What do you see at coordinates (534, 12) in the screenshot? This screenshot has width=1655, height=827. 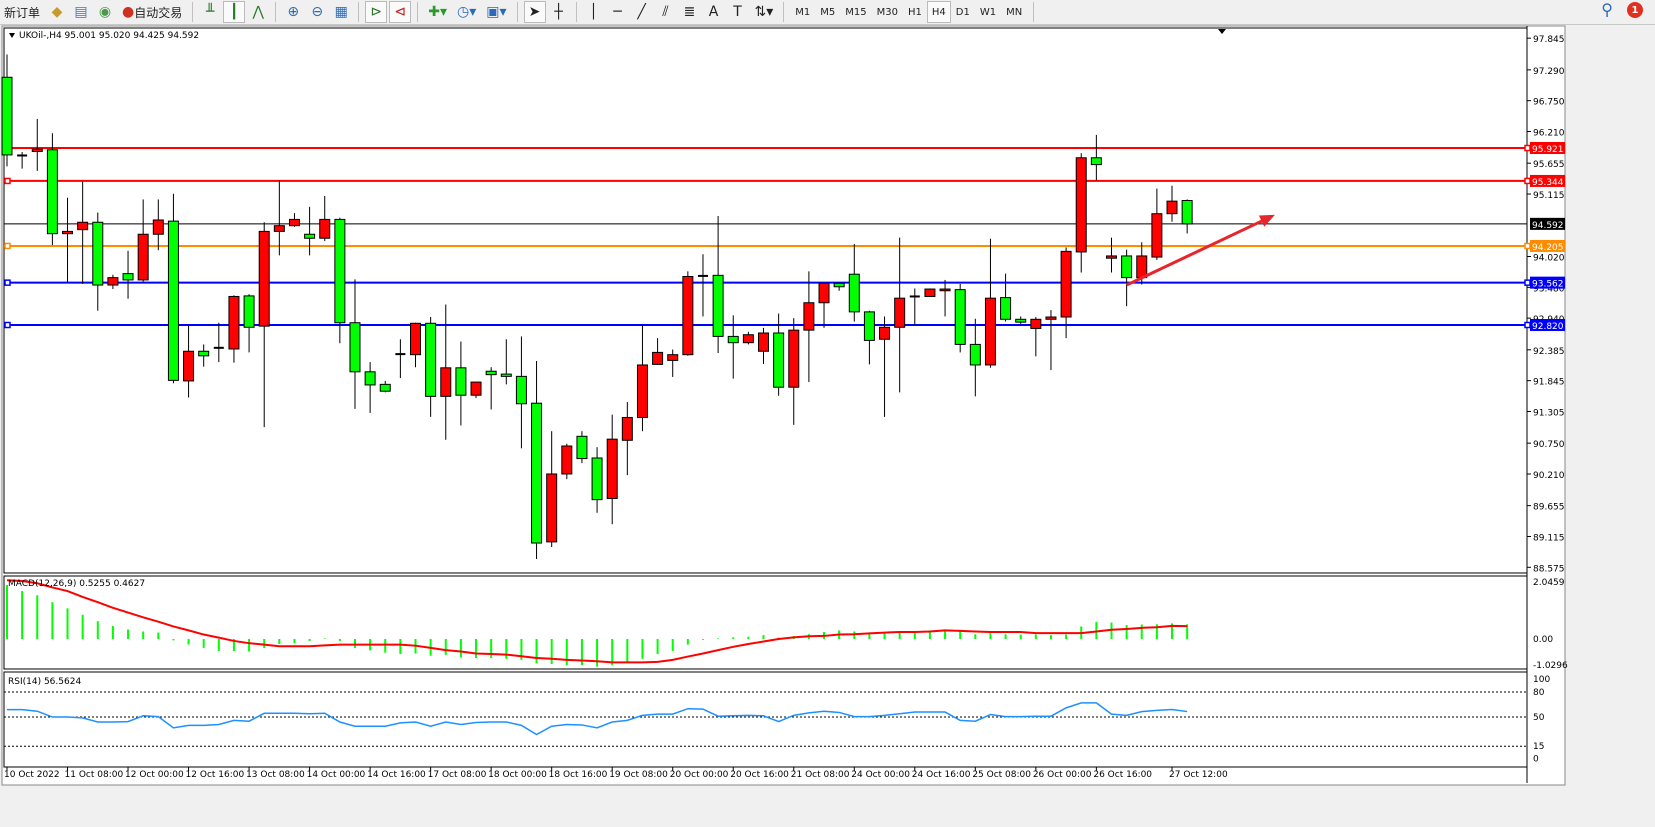 I see `cursor-icon: ➤` at bounding box center [534, 12].